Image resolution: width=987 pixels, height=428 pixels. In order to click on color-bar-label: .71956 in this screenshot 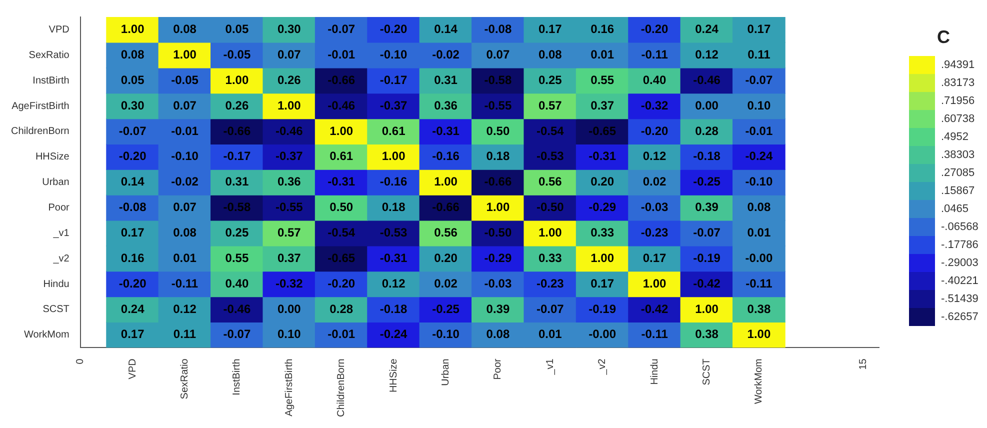, I will do `click(958, 101)`.